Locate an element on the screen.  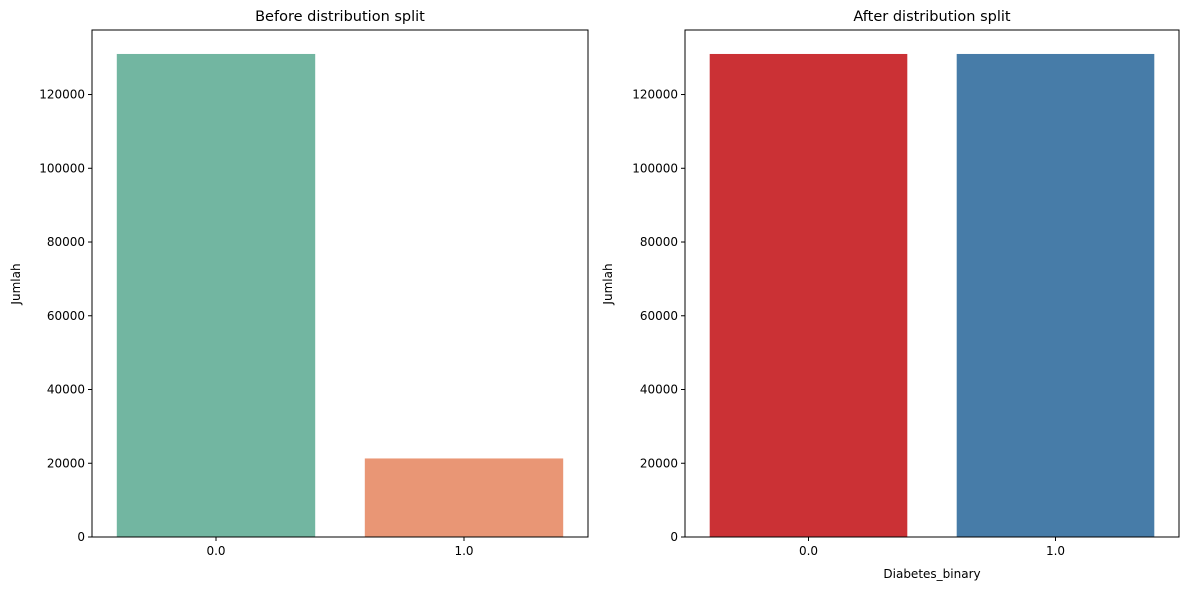
chart-title: After distribution split is located at coordinates (931, 17).